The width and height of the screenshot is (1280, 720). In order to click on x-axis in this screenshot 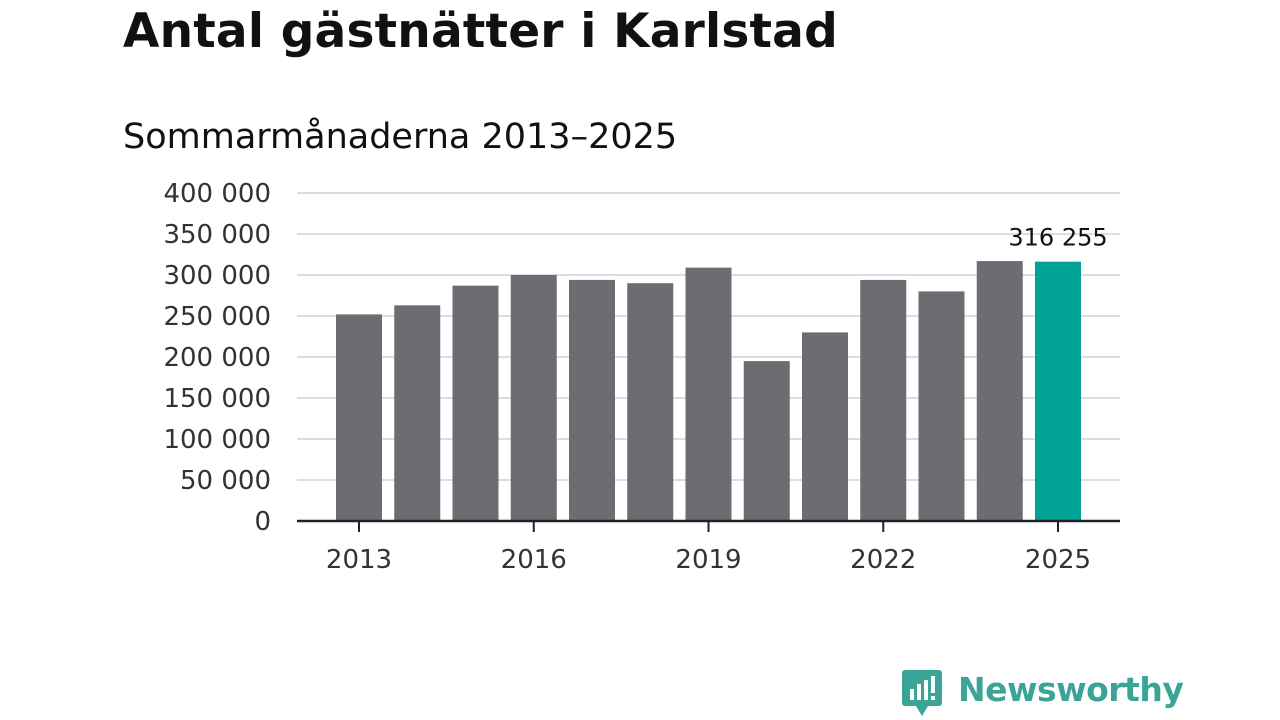, I will do `click(708, 525)`.